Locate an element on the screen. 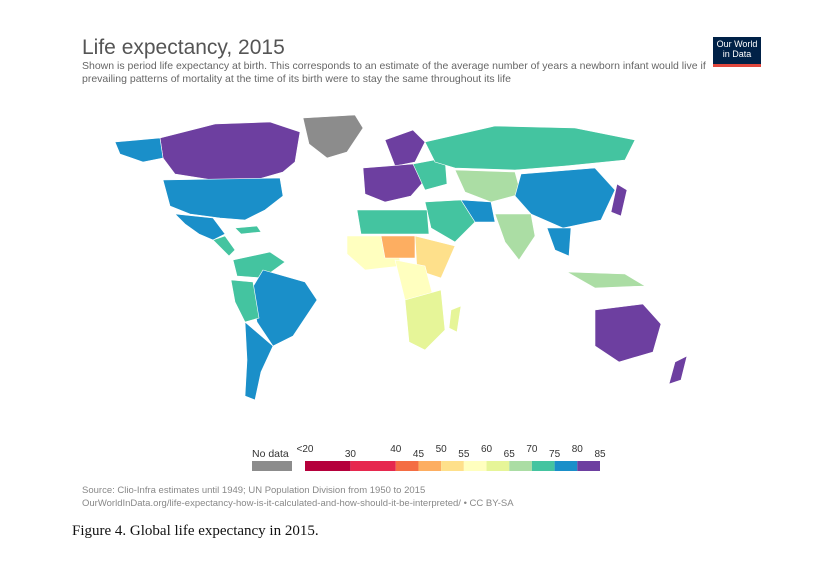  legend-tick-label: 60 is located at coordinates (487, 449).